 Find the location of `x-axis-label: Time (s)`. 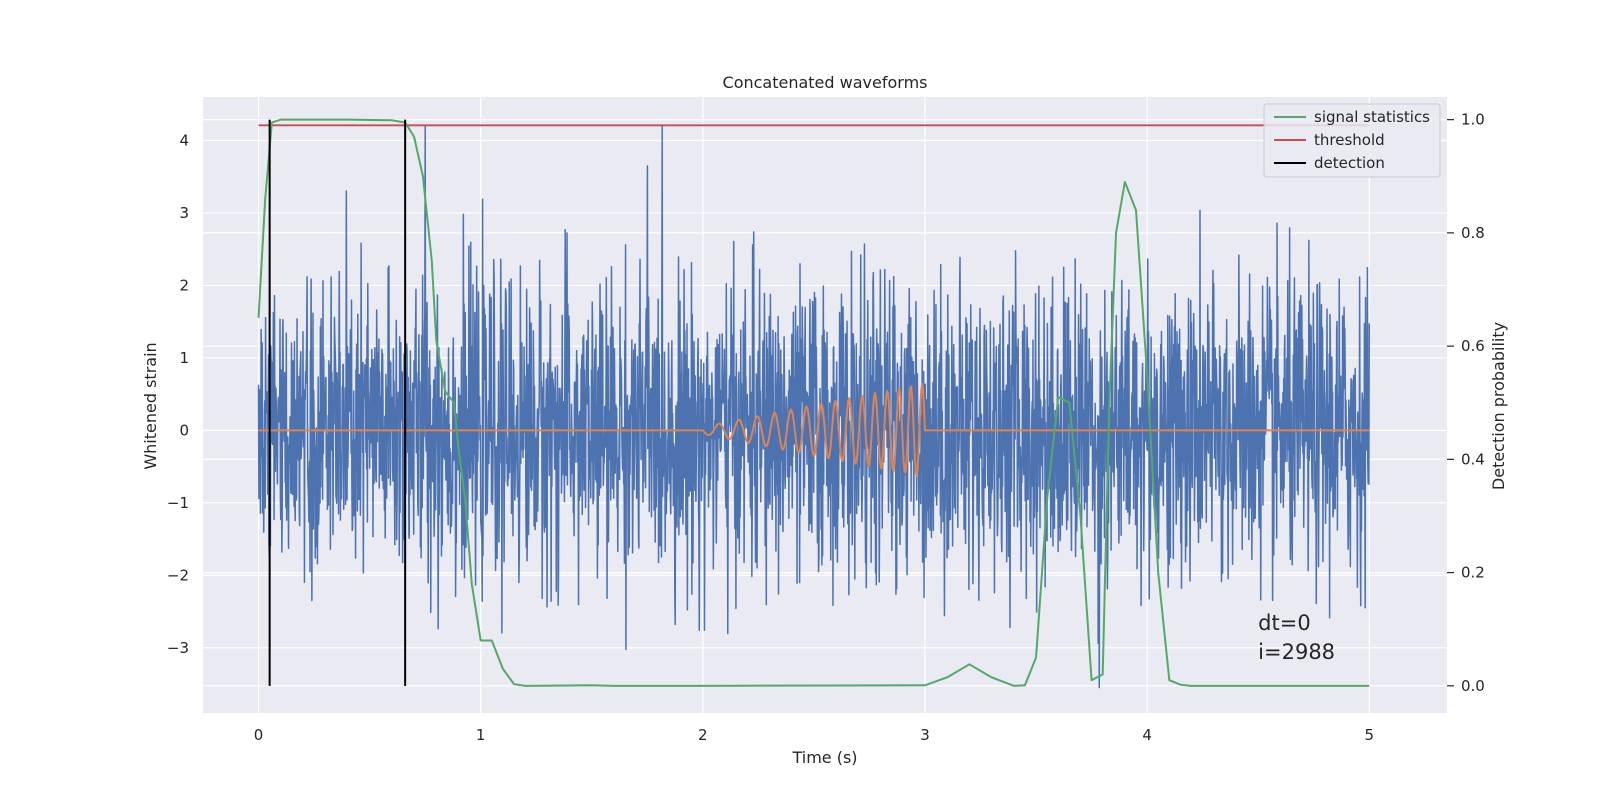

x-axis-label: Time (s) is located at coordinates (824, 757).